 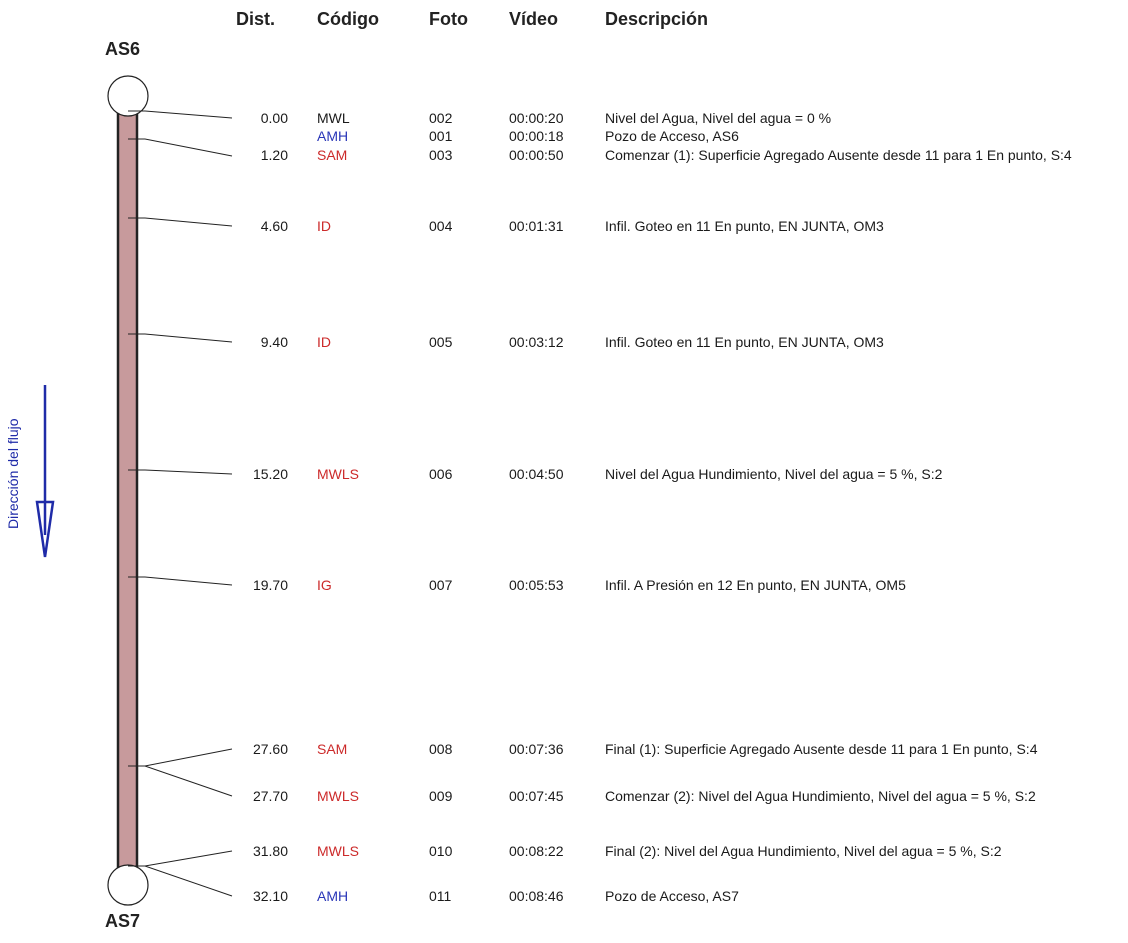 I want to click on observation-video: 00:04:50, so click(x=536, y=474).